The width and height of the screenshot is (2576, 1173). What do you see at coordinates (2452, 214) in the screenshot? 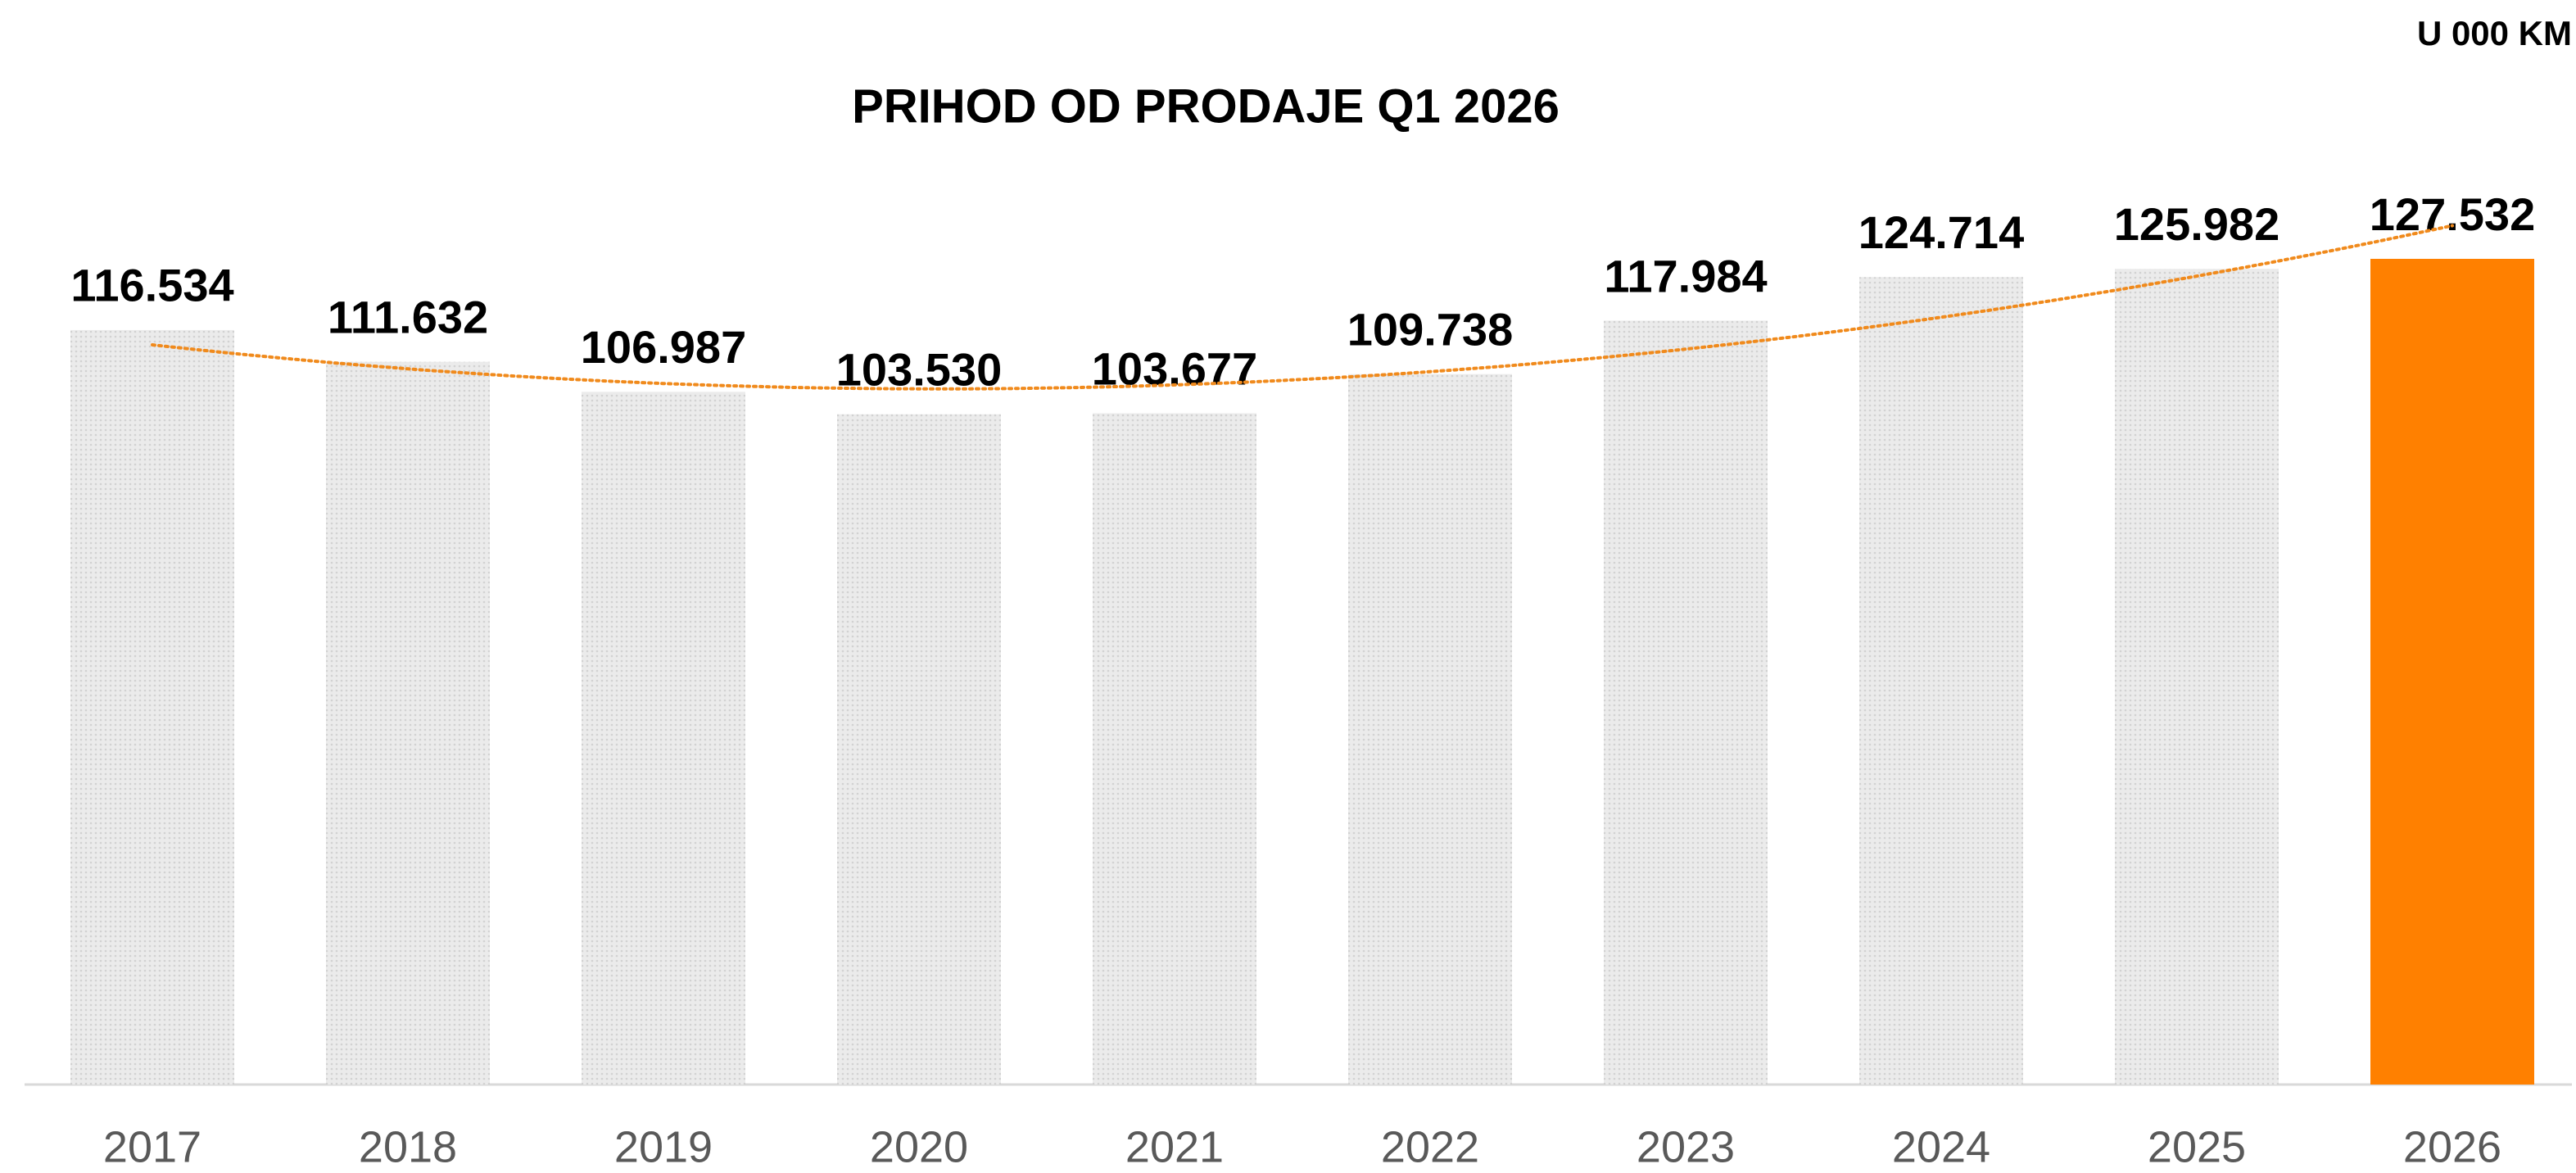
I see `value-label: 127.532` at bounding box center [2452, 214].